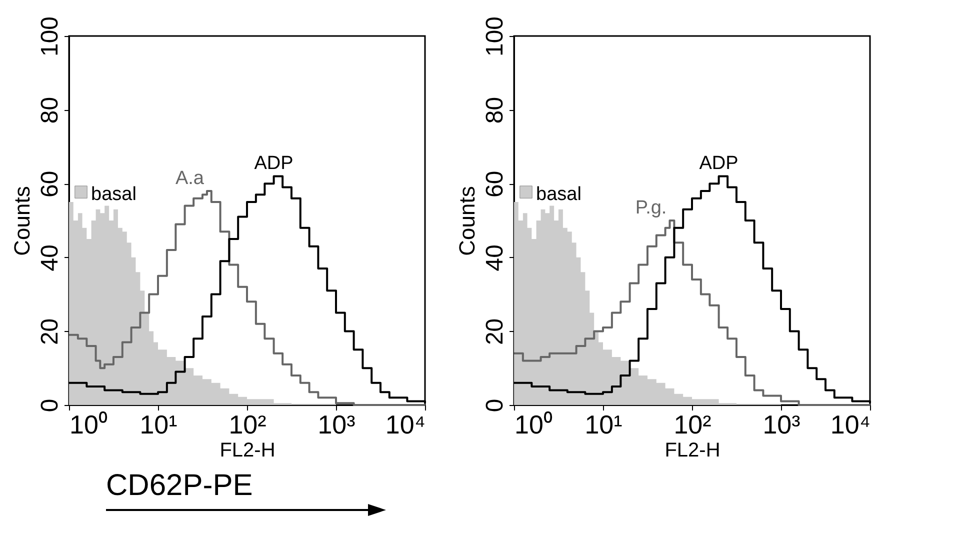 The image size is (966, 545). Describe the element at coordinates (651, 208) in the screenshot. I see `series-label: P.g.` at that location.